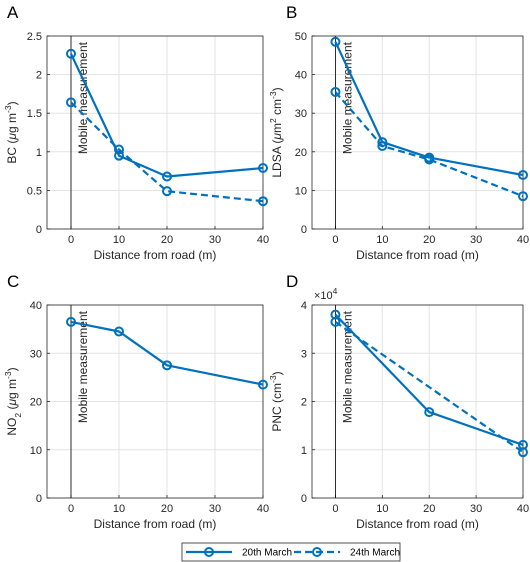 The height and width of the screenshot is (562, 530). What do you see at coordinates (13, 401) in the screenshot?
I see `y-axis-label: NO2 (μg m-3)` at bounding box center [13, 401].